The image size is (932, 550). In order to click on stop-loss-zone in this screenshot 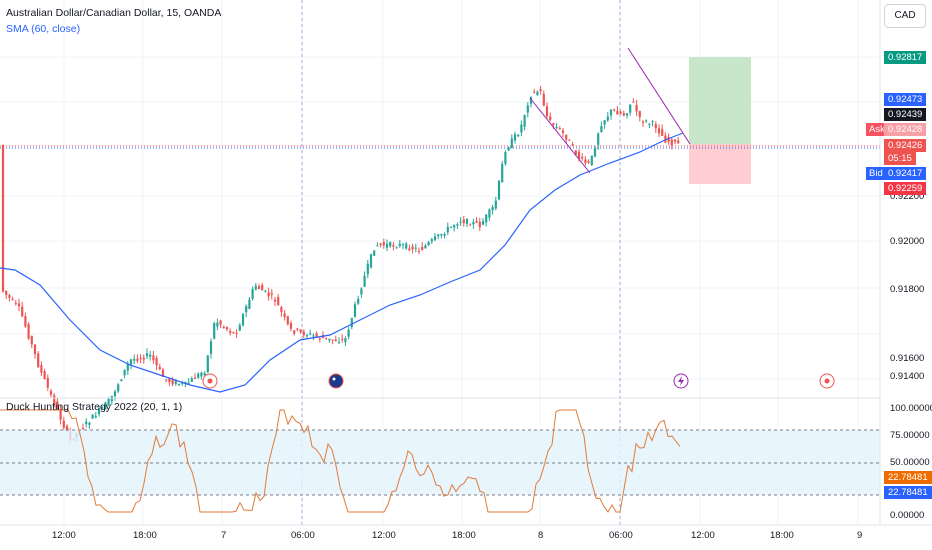, I will do `click(720, 164)`.